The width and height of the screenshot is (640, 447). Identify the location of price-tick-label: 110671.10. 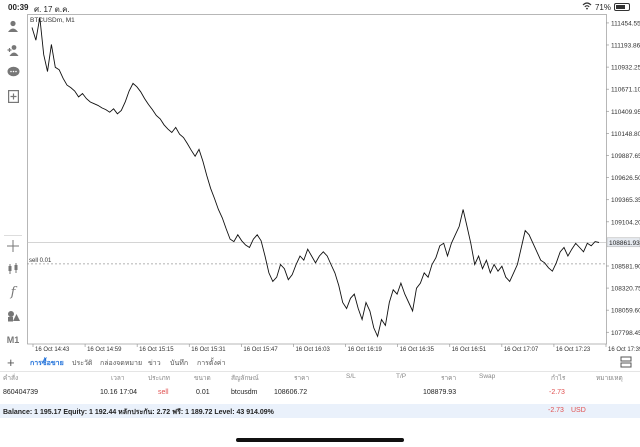
(625, 90).